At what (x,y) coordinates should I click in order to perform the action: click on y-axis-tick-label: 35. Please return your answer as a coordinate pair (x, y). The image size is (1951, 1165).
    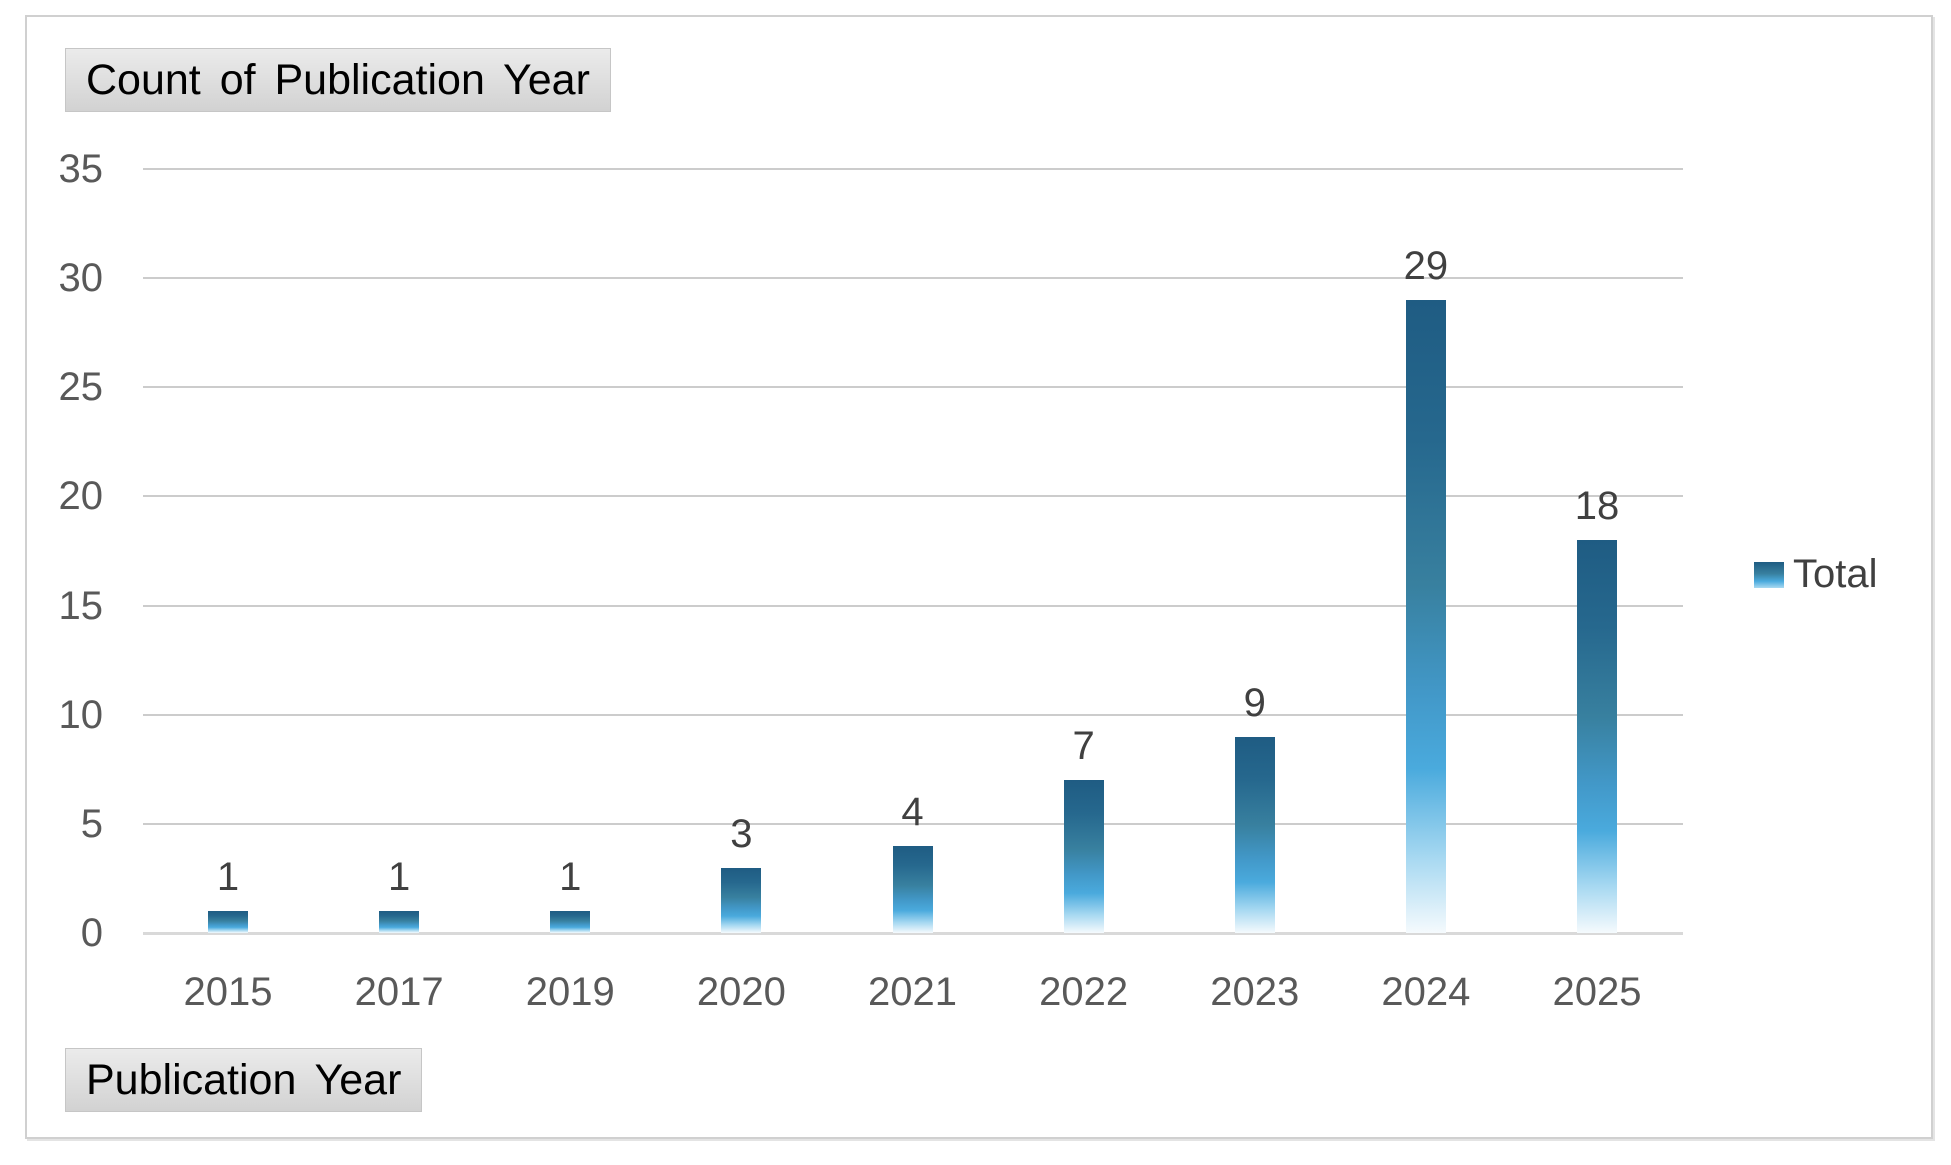
    Looking at the image, I should click on (81, 169).